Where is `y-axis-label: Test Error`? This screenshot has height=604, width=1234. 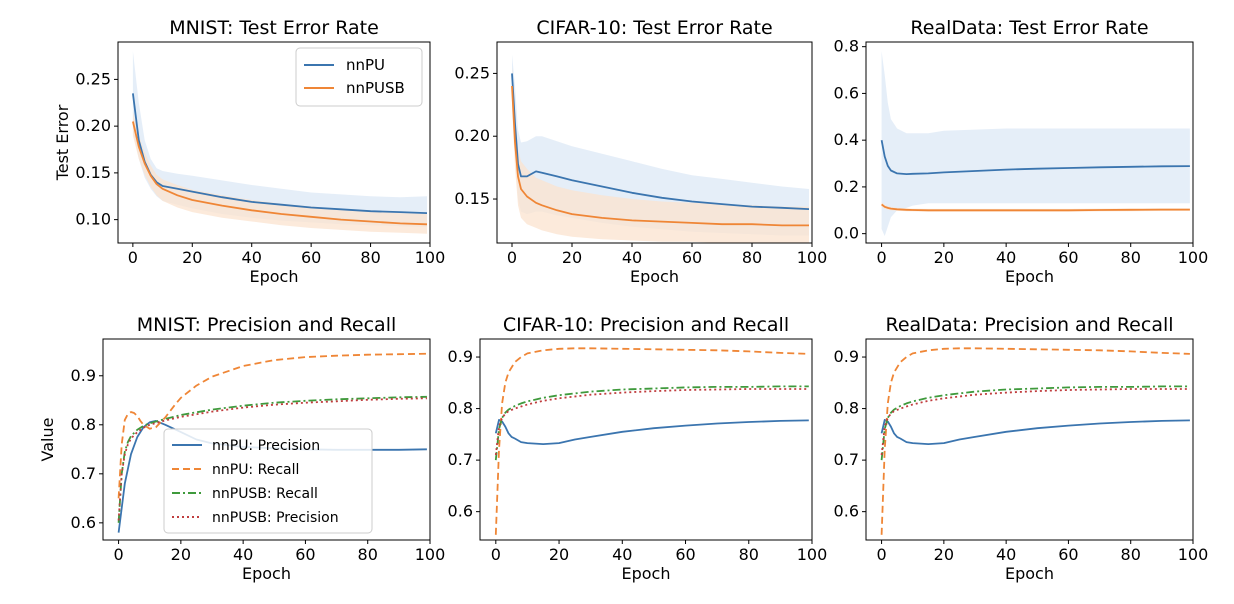 y-axis-label: Test Error is located at coordinates (62, 142).